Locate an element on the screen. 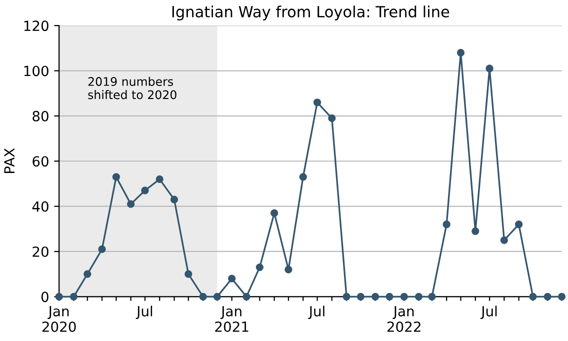 The width and height of the screenshot is (568, 341). y-axis-title: PAX is located at coordinates (9, 161).